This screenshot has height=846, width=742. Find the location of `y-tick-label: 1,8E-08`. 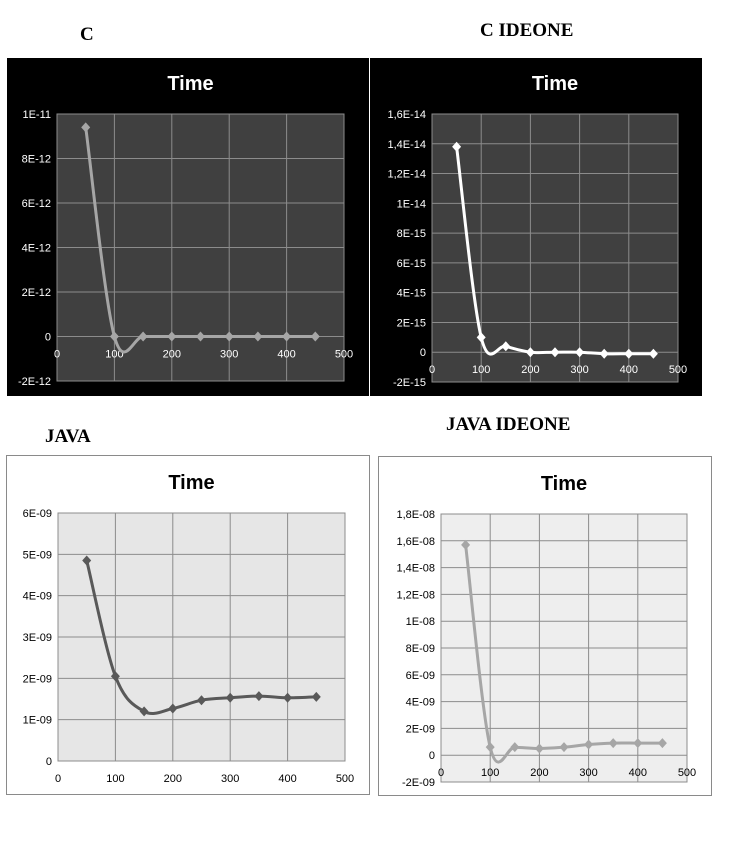

y-tick-label: 1,8E-08 is located at coordinates (415, 515).